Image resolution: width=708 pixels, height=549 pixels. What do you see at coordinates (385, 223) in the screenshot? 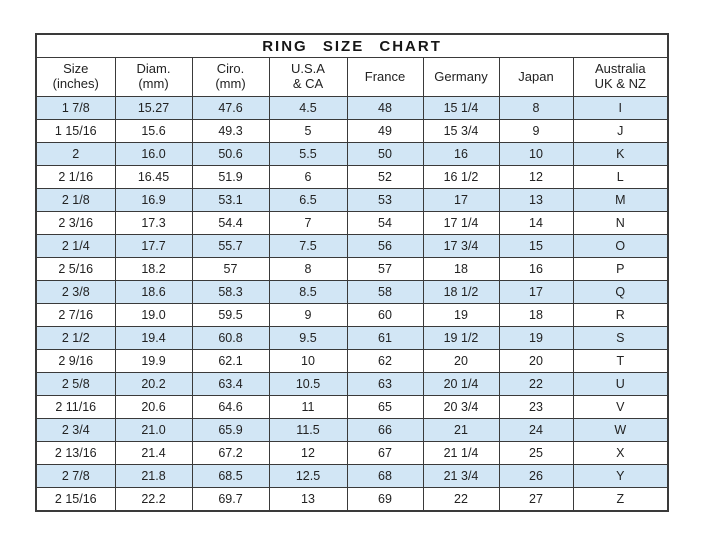
I see `table-cell-france: 54` at bounding box center [385, 223].